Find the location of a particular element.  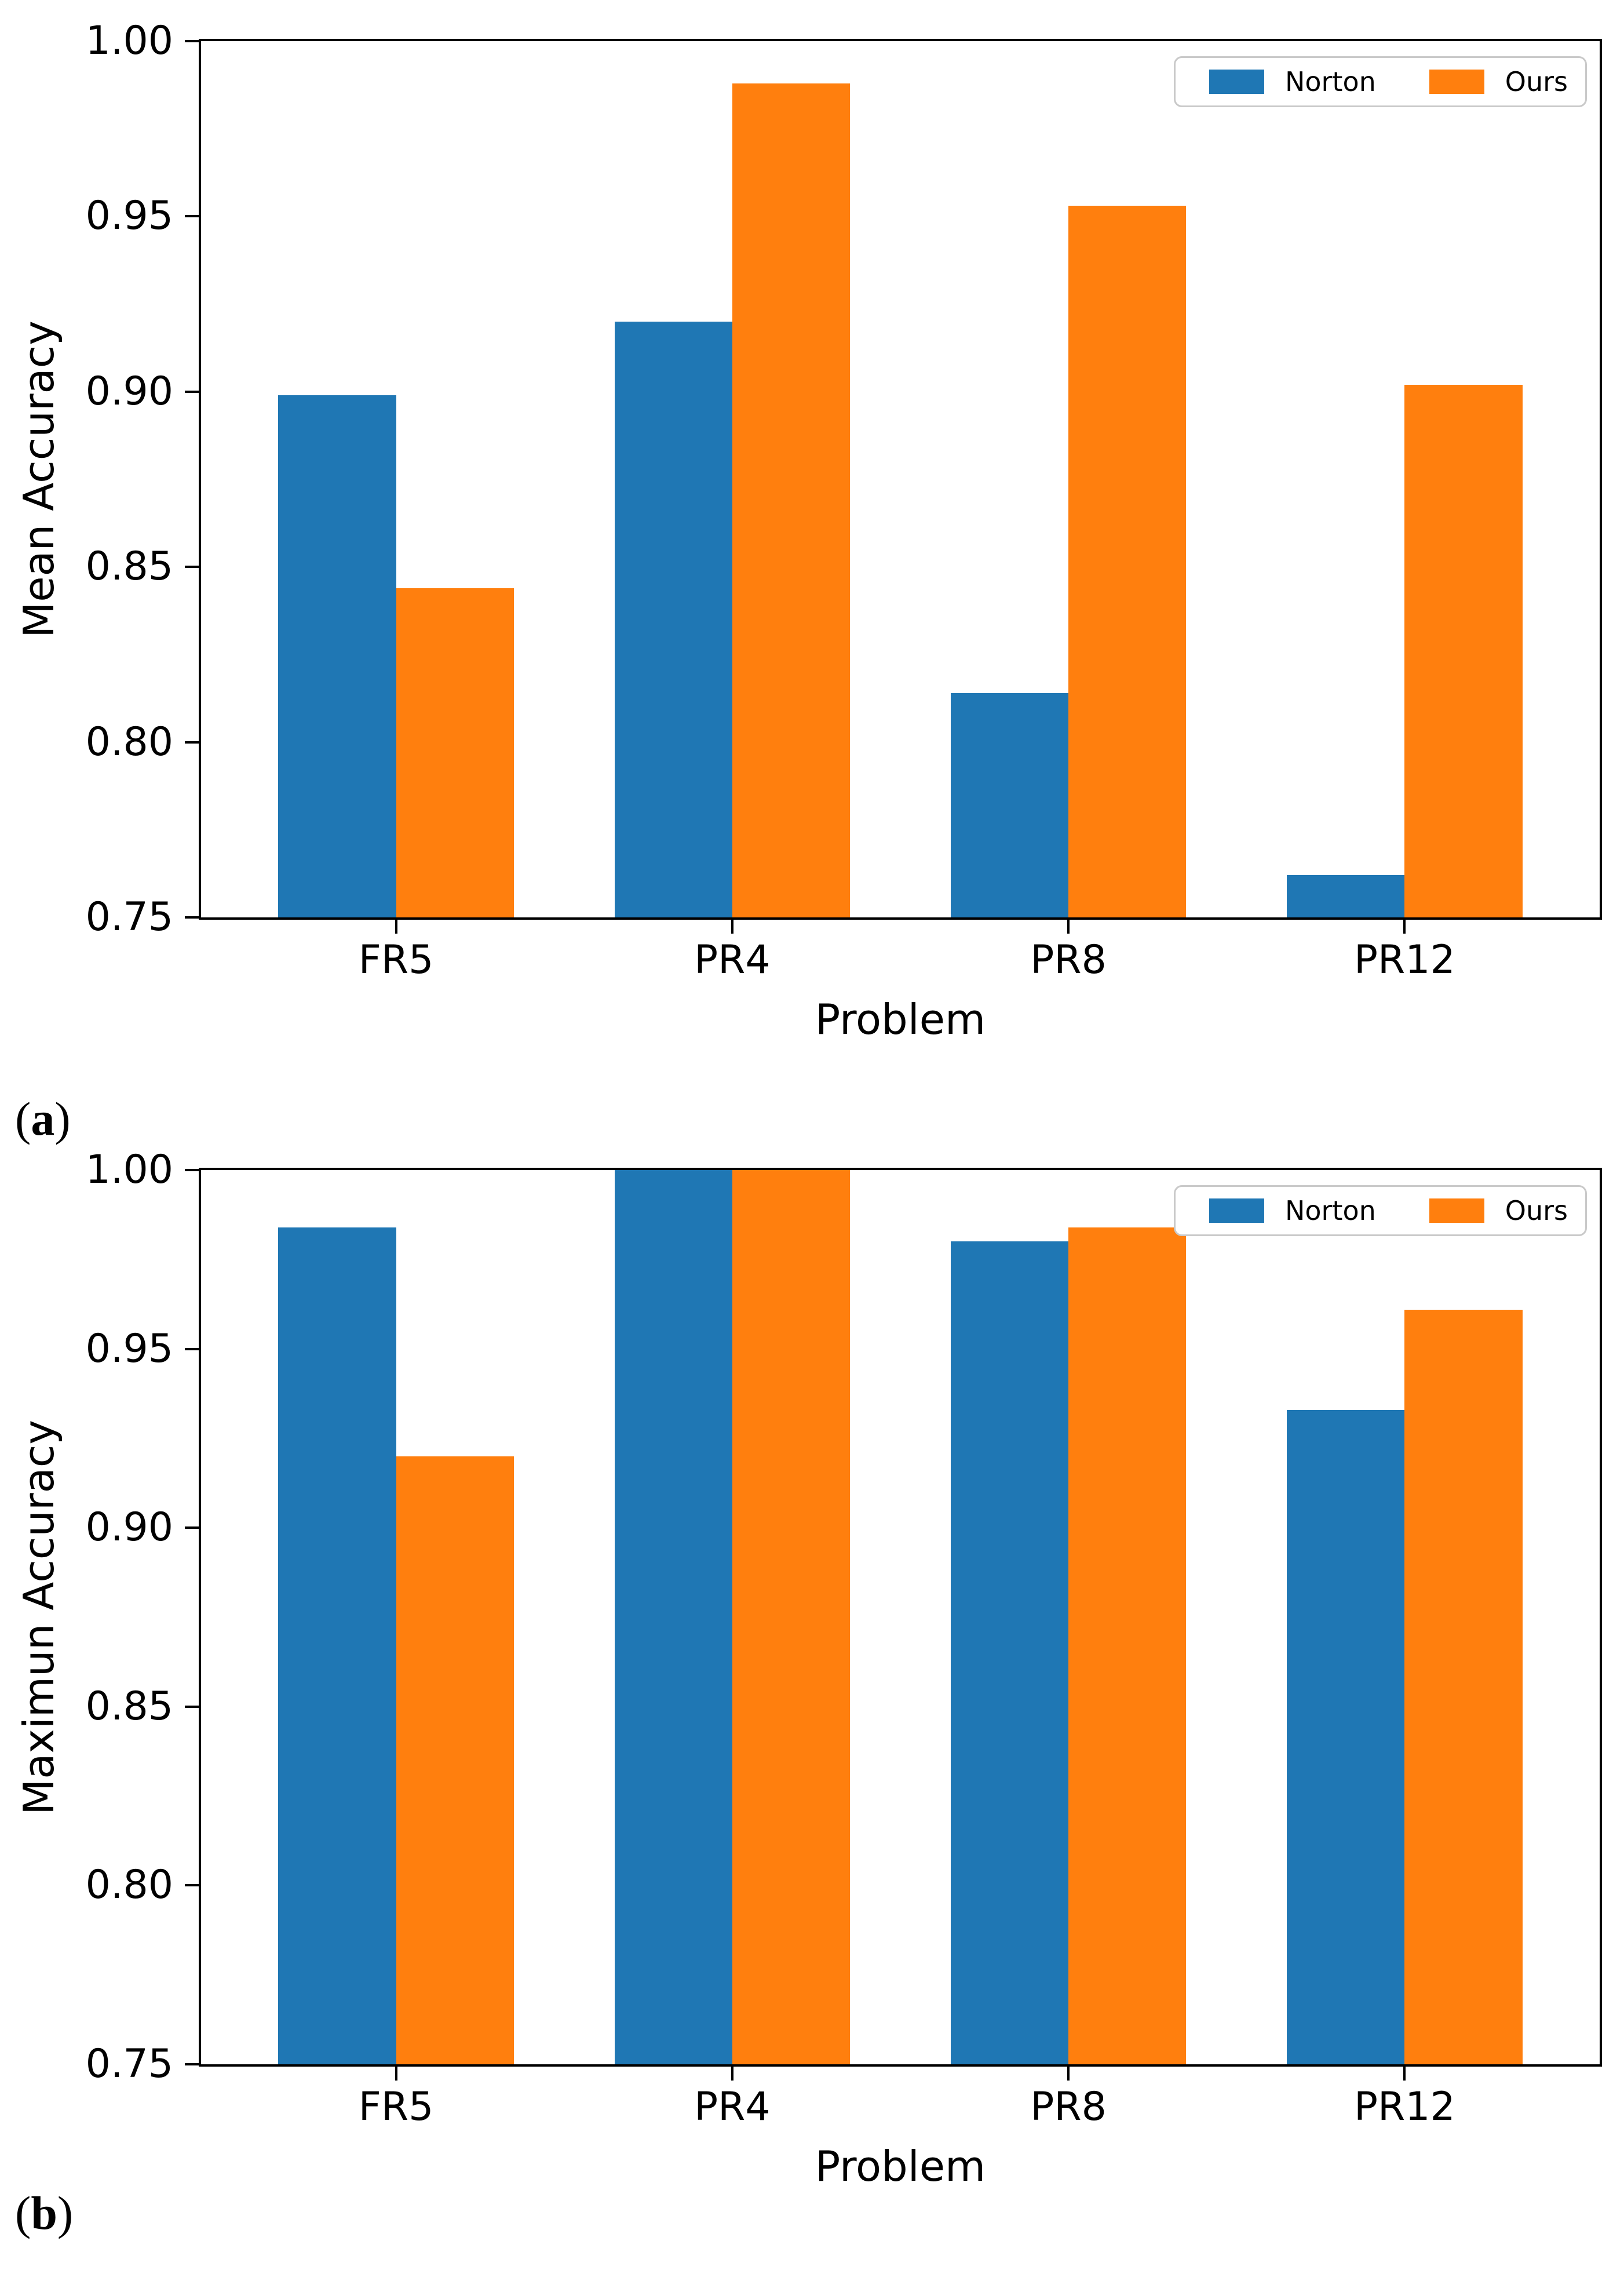

y-axis-label-box-b: Maximun Accuracy is located at coordinates (39, 1617).